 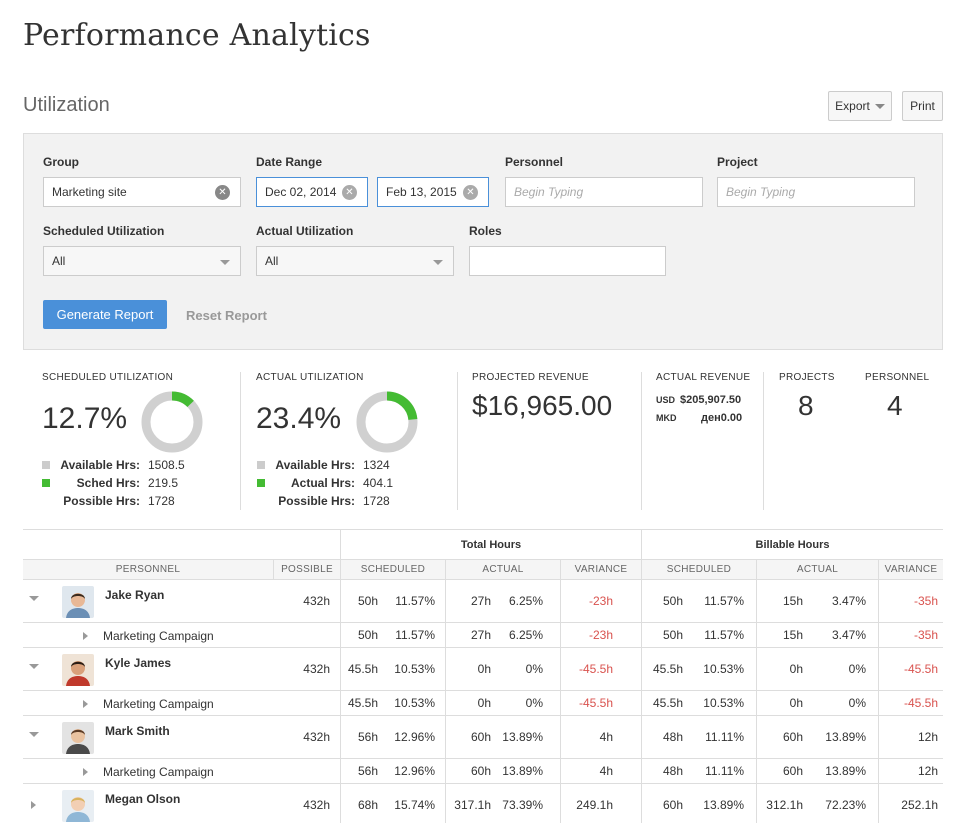 What do you see at coordinates (525, 601) in the screenshot?
I see `table-cell: 6.25%` at bounding box center [525, 601].